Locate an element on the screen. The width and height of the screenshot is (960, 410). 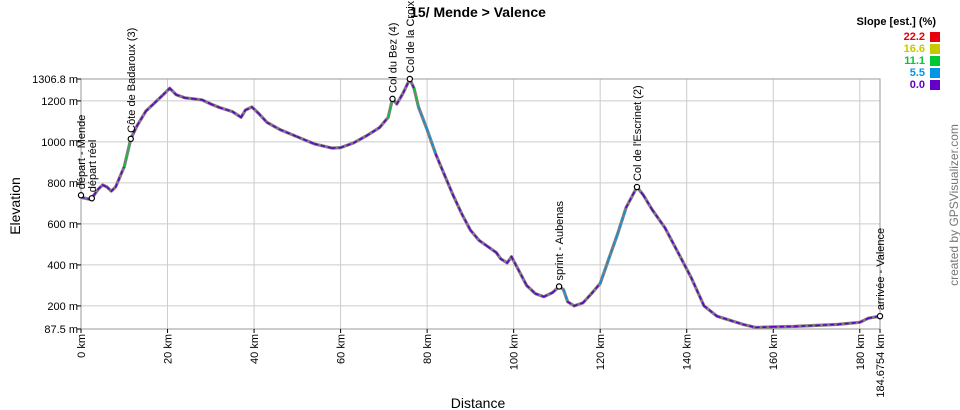
y-tick-label: 600 m is located at coordinates (62, 225).